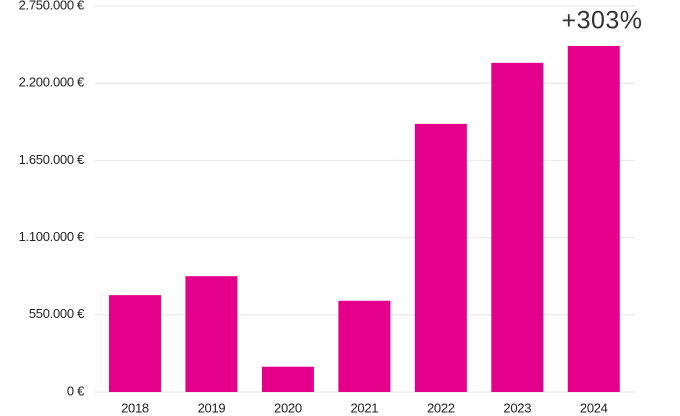 The width and height of the screenshot is (680, 416). Describe the element at coordinates (52, 159) in the screenshot. I see `y-tick-label: 1.650.000 €` at that location.